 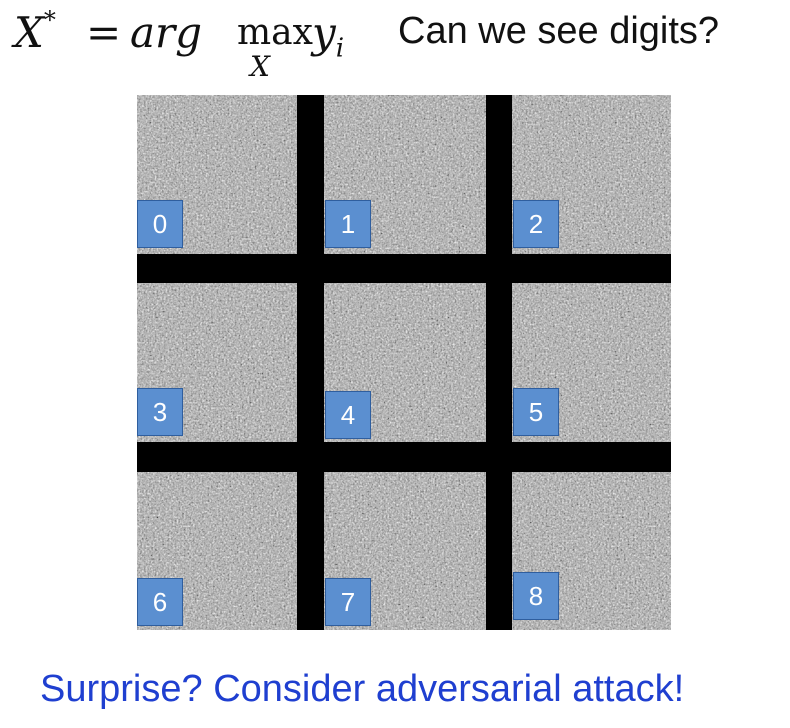 What do you see at coordinates (160, 224) in the screenshot?
I see `cell-index-label-0: 0` at bounding box center [160, 224].